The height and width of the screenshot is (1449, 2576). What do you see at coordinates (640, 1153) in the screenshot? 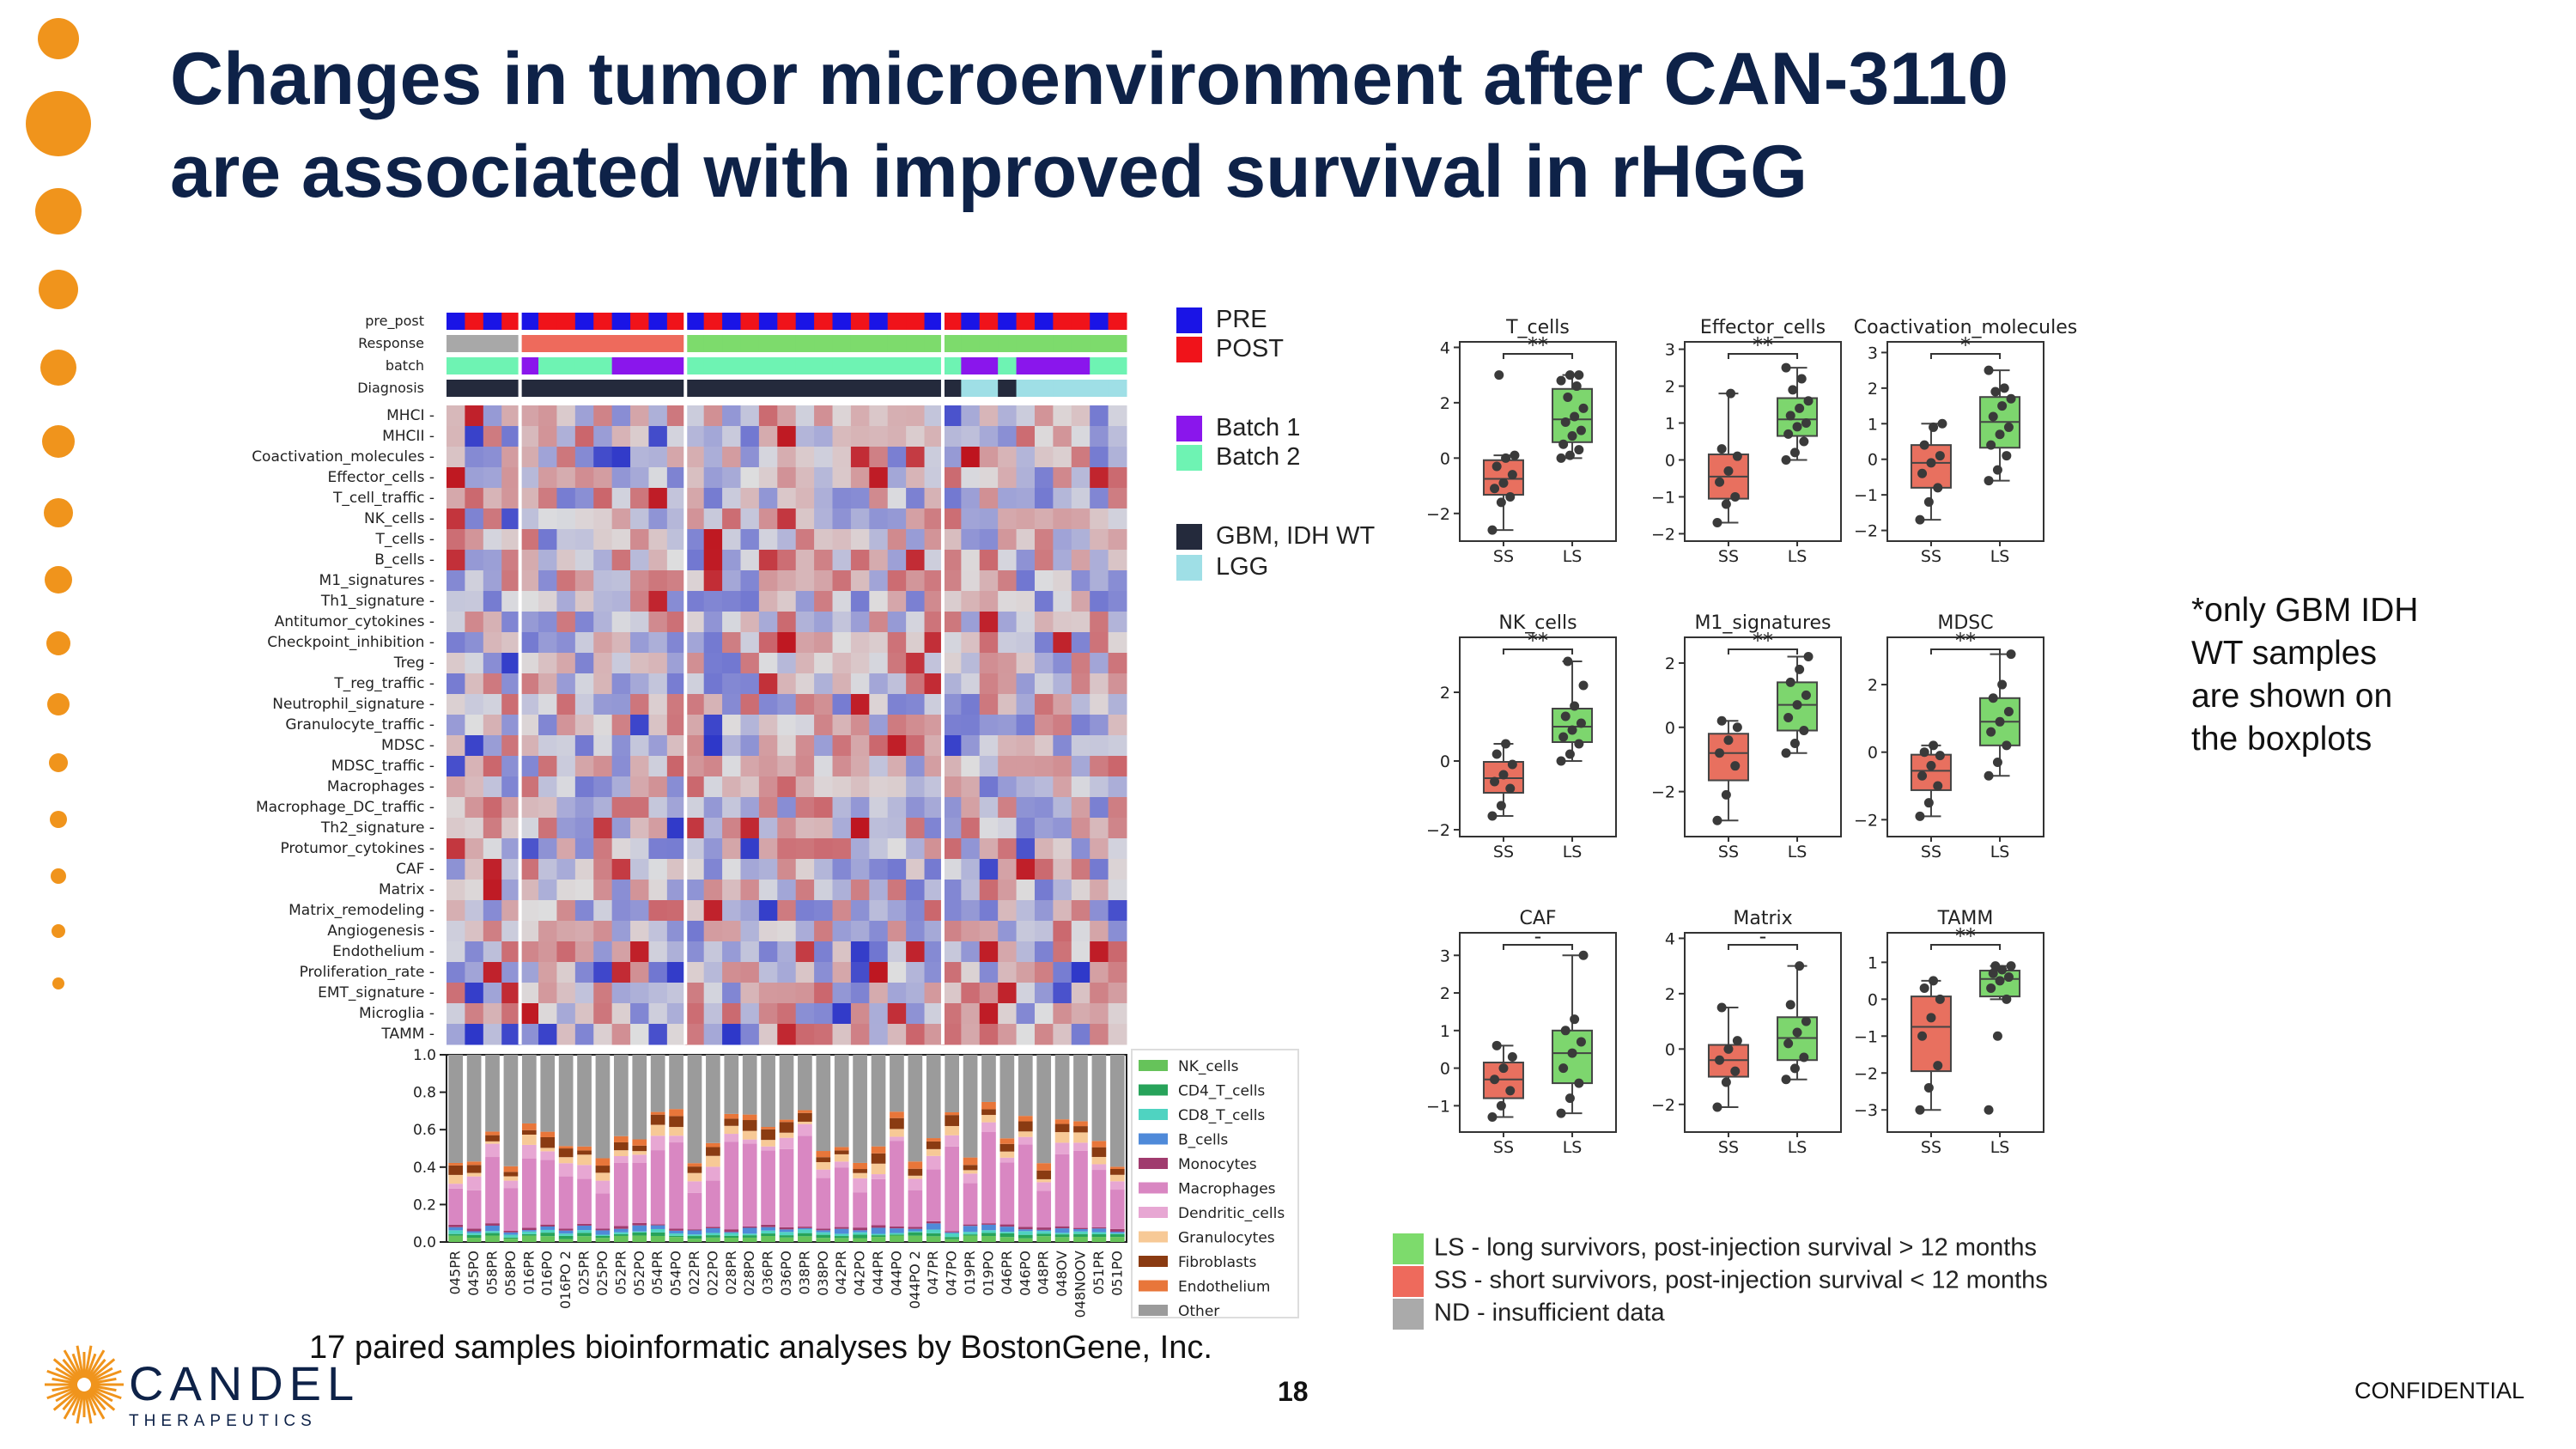
I see `bar-segment-granulocytes` at bounding box center [640, 1153].